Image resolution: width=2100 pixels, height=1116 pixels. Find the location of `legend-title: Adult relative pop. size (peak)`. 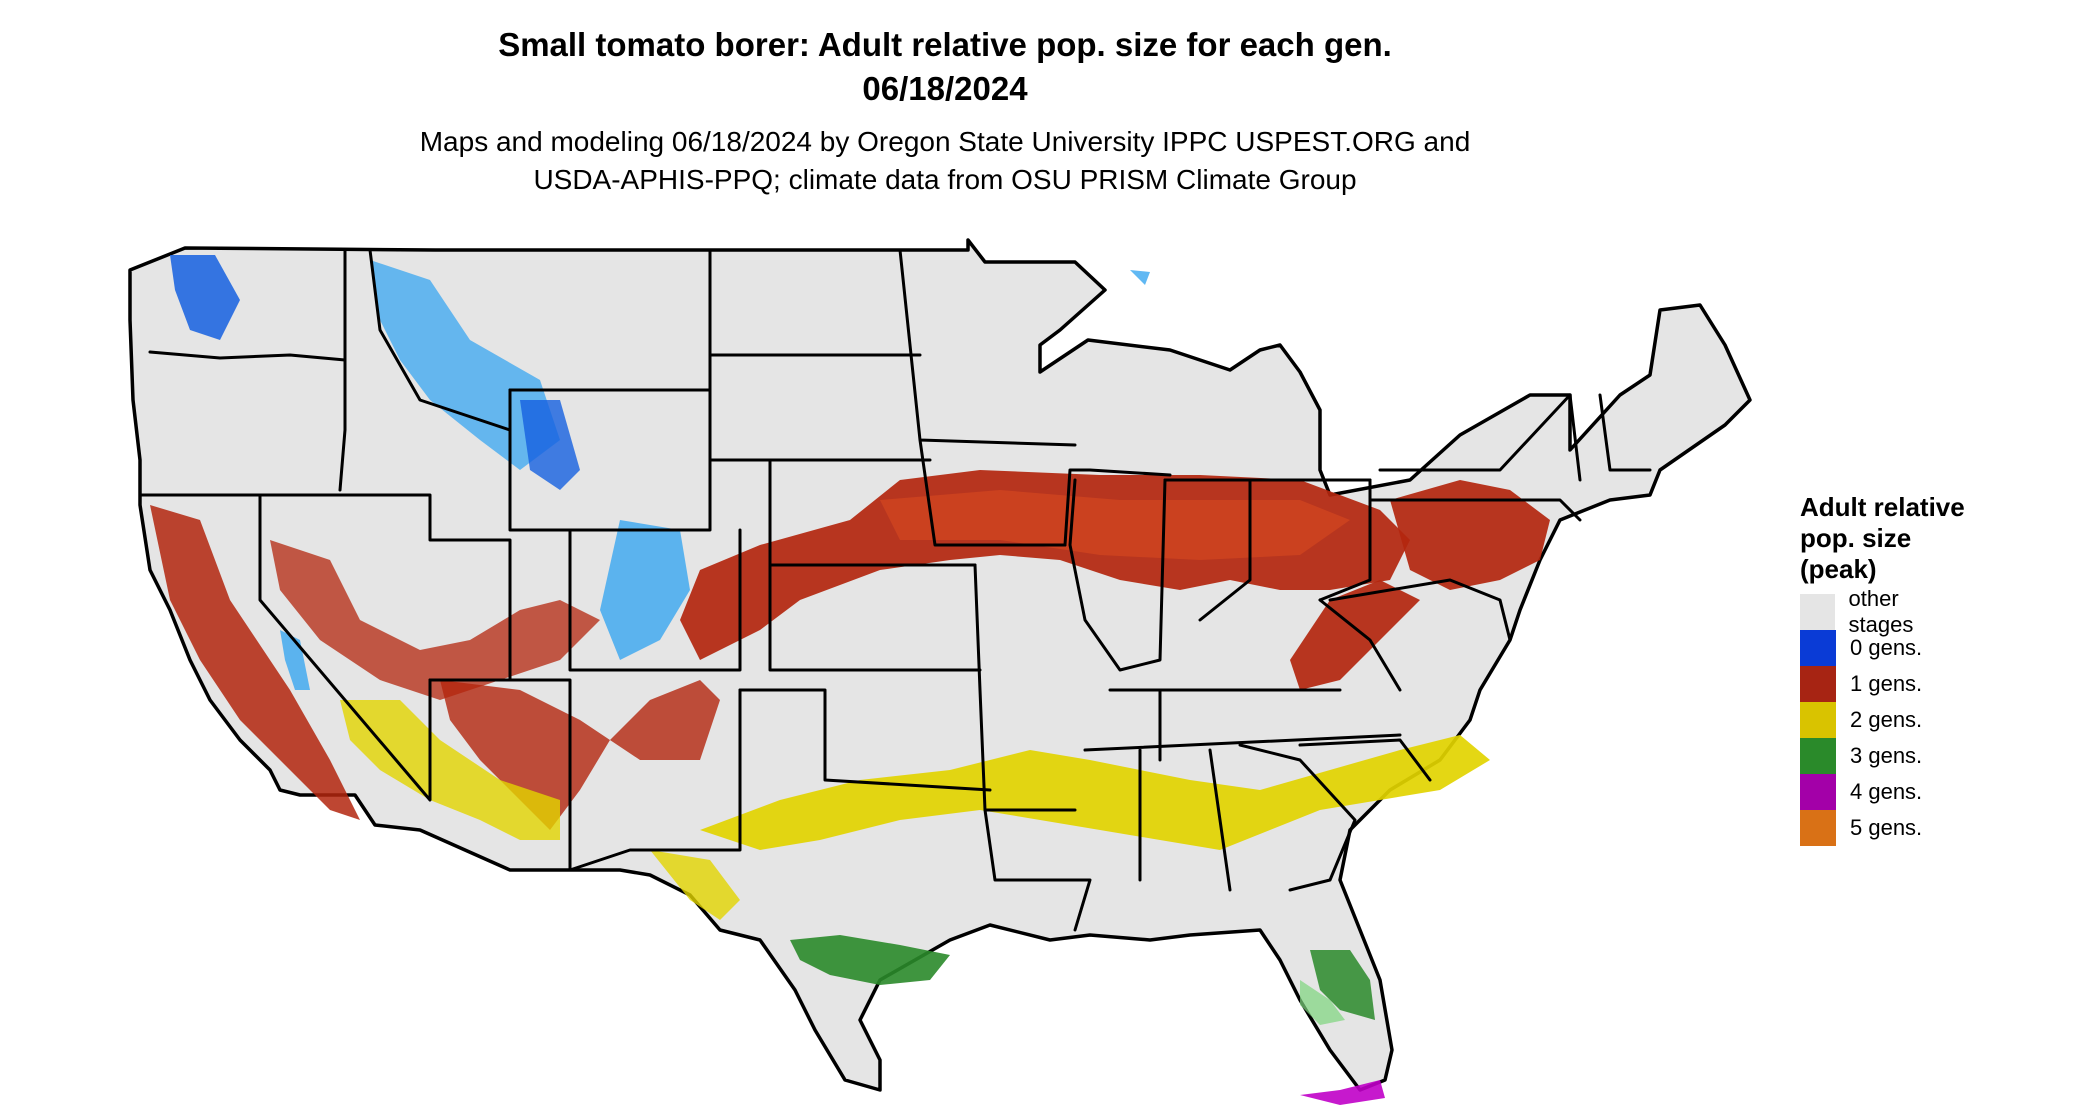

legend-title: Adult relative pop. size (peak) is located at coordinates (1882, 538).